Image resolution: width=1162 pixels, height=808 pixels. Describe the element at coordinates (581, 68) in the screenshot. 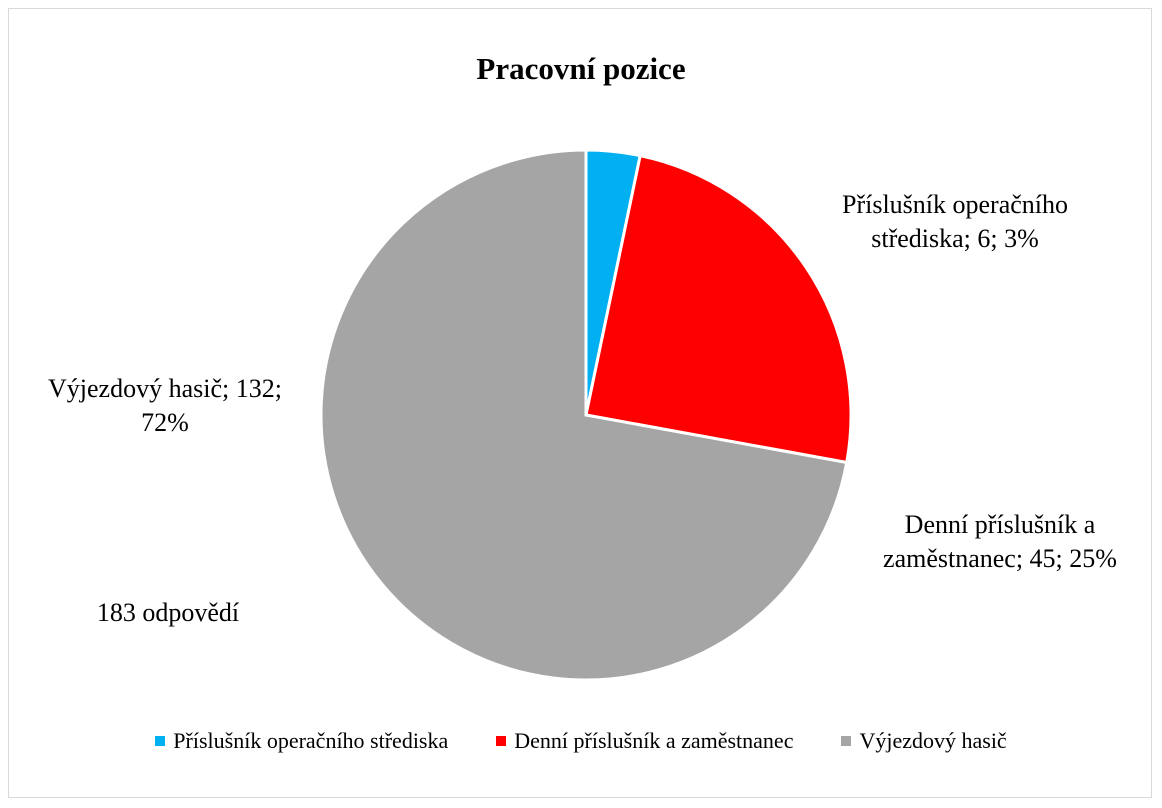

I see `chart-title: Pracovní pozice` at that location.